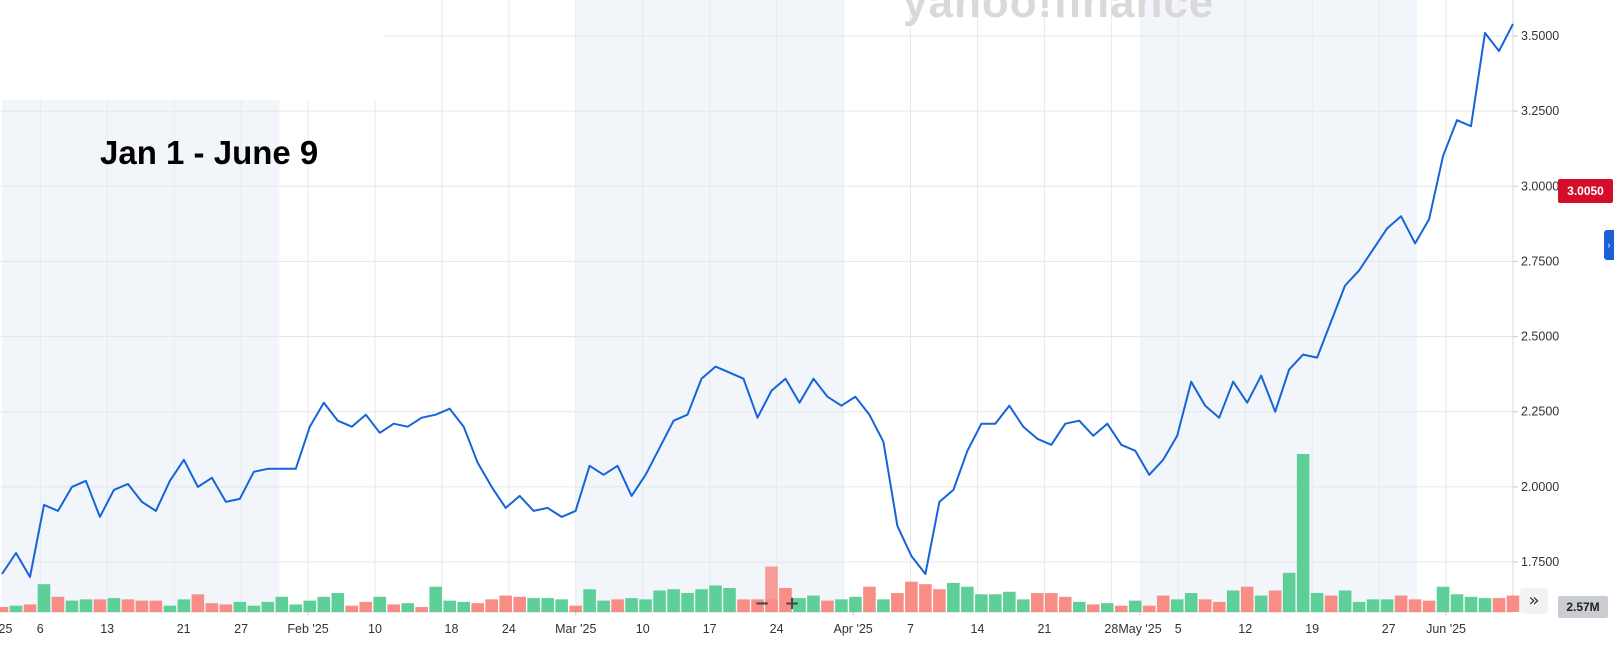 This screenshot has height=671, width=1614. I want to click on x-tick-label-15: 14, so click(978, 629).